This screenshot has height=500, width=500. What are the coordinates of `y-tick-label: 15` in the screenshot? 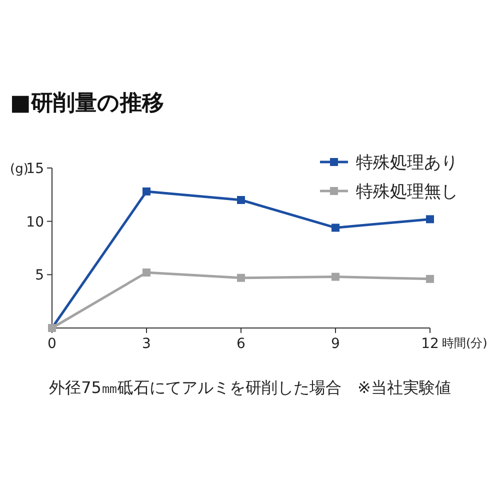 It's located at (35, 169).